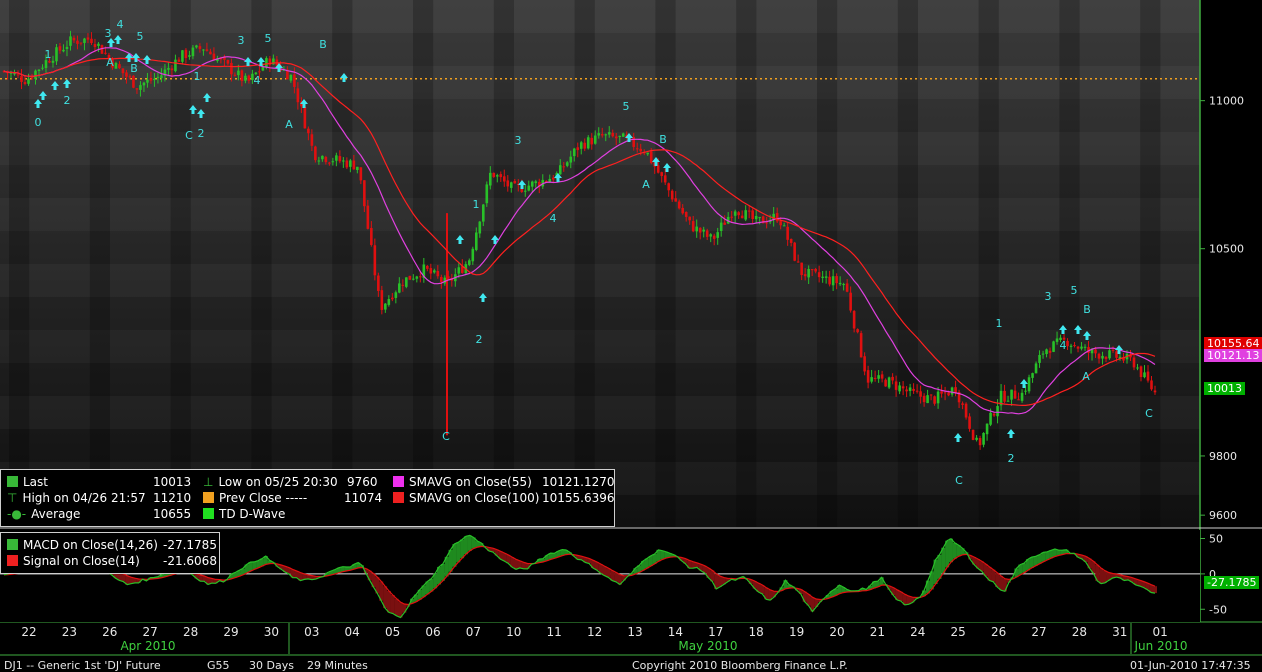 The height and width of the screenshot is (672, 1262). Describe the element at coordinates (958, 632) in the screenshot. I see `x-day-label: 25` at that location.